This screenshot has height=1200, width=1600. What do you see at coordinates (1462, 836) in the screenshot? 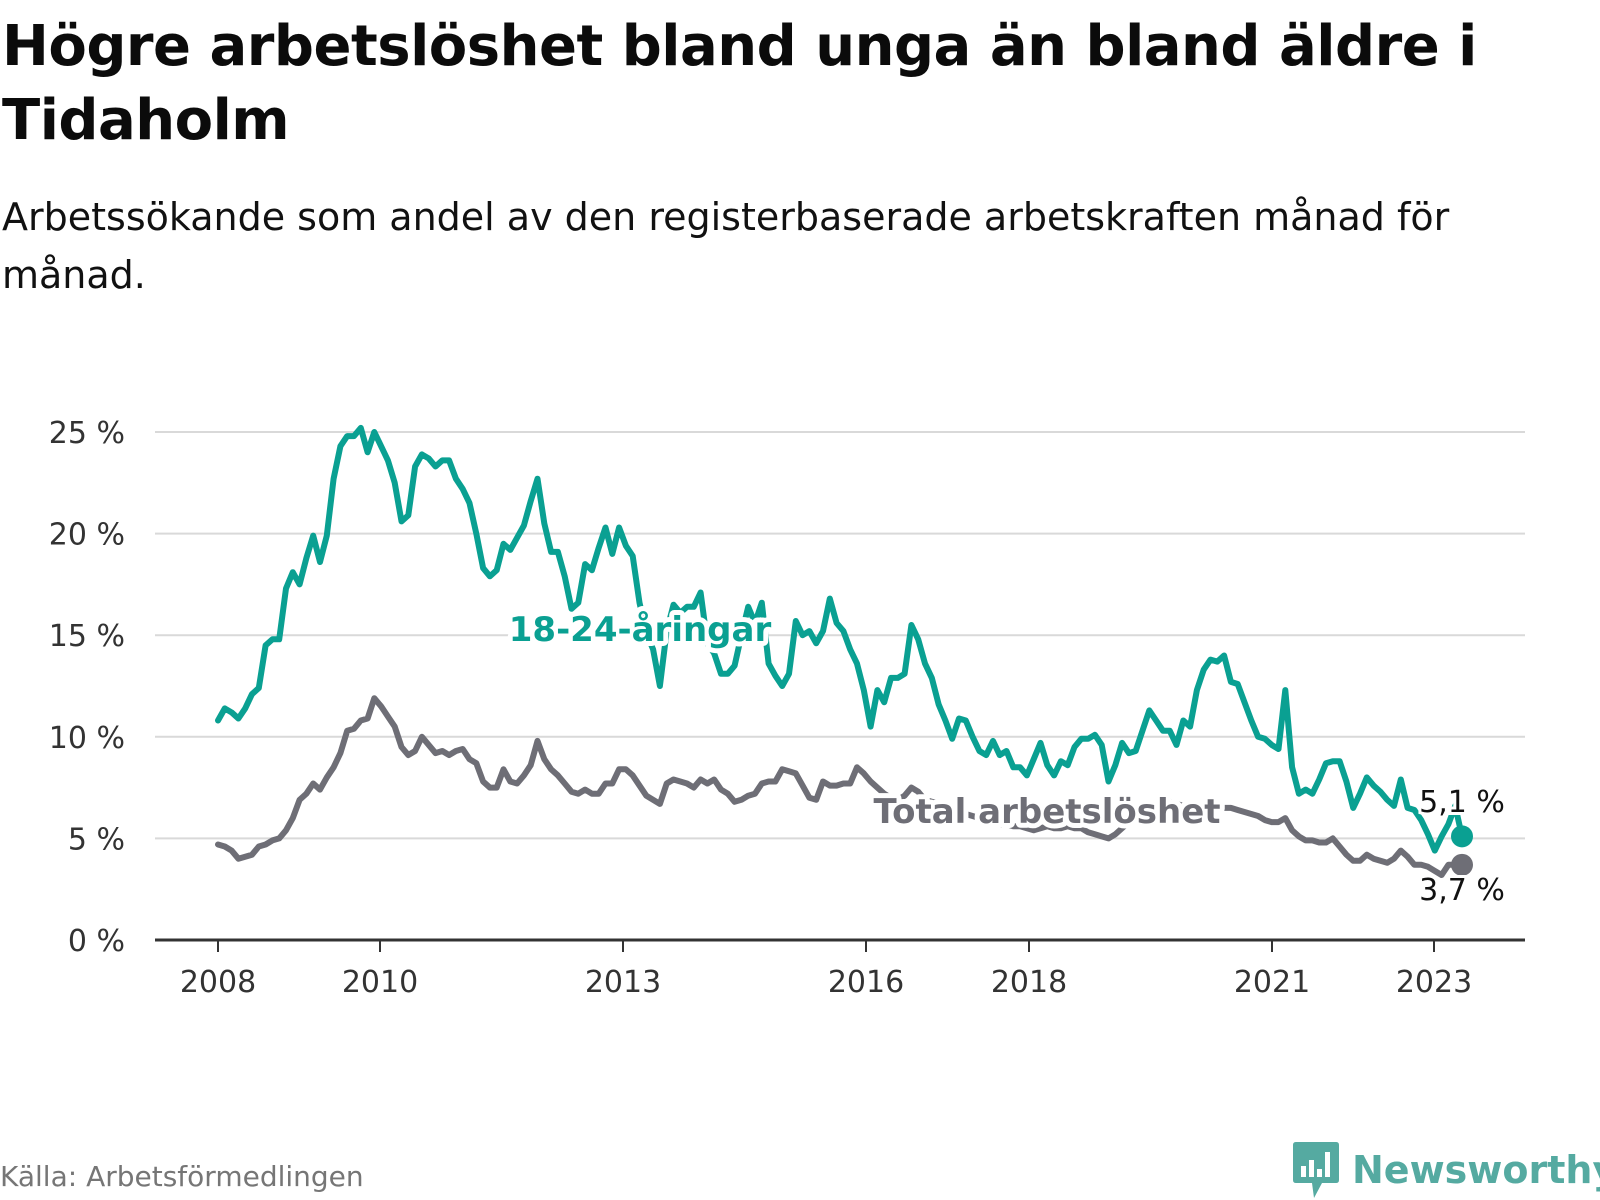
I see `youth-end-dot` at bounding box center [1462, 836].